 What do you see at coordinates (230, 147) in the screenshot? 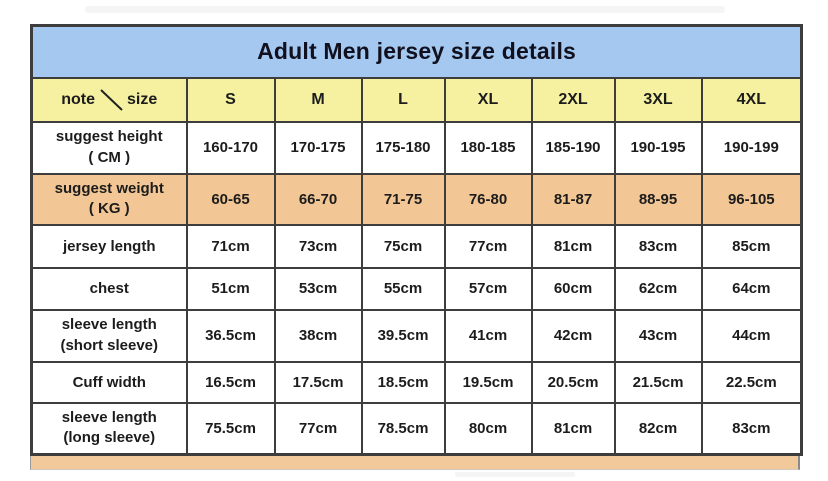
I see `value-cell: 160-170` at bounding box center [230, 147].